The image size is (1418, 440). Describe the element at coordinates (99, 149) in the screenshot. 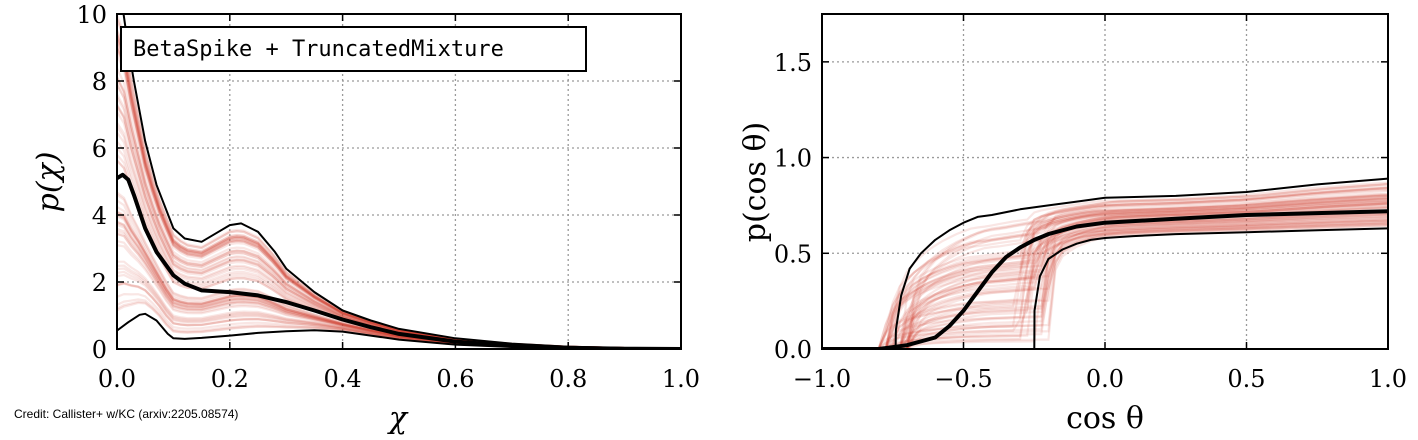

I see `chi-y-tick-label: 6` at that location.